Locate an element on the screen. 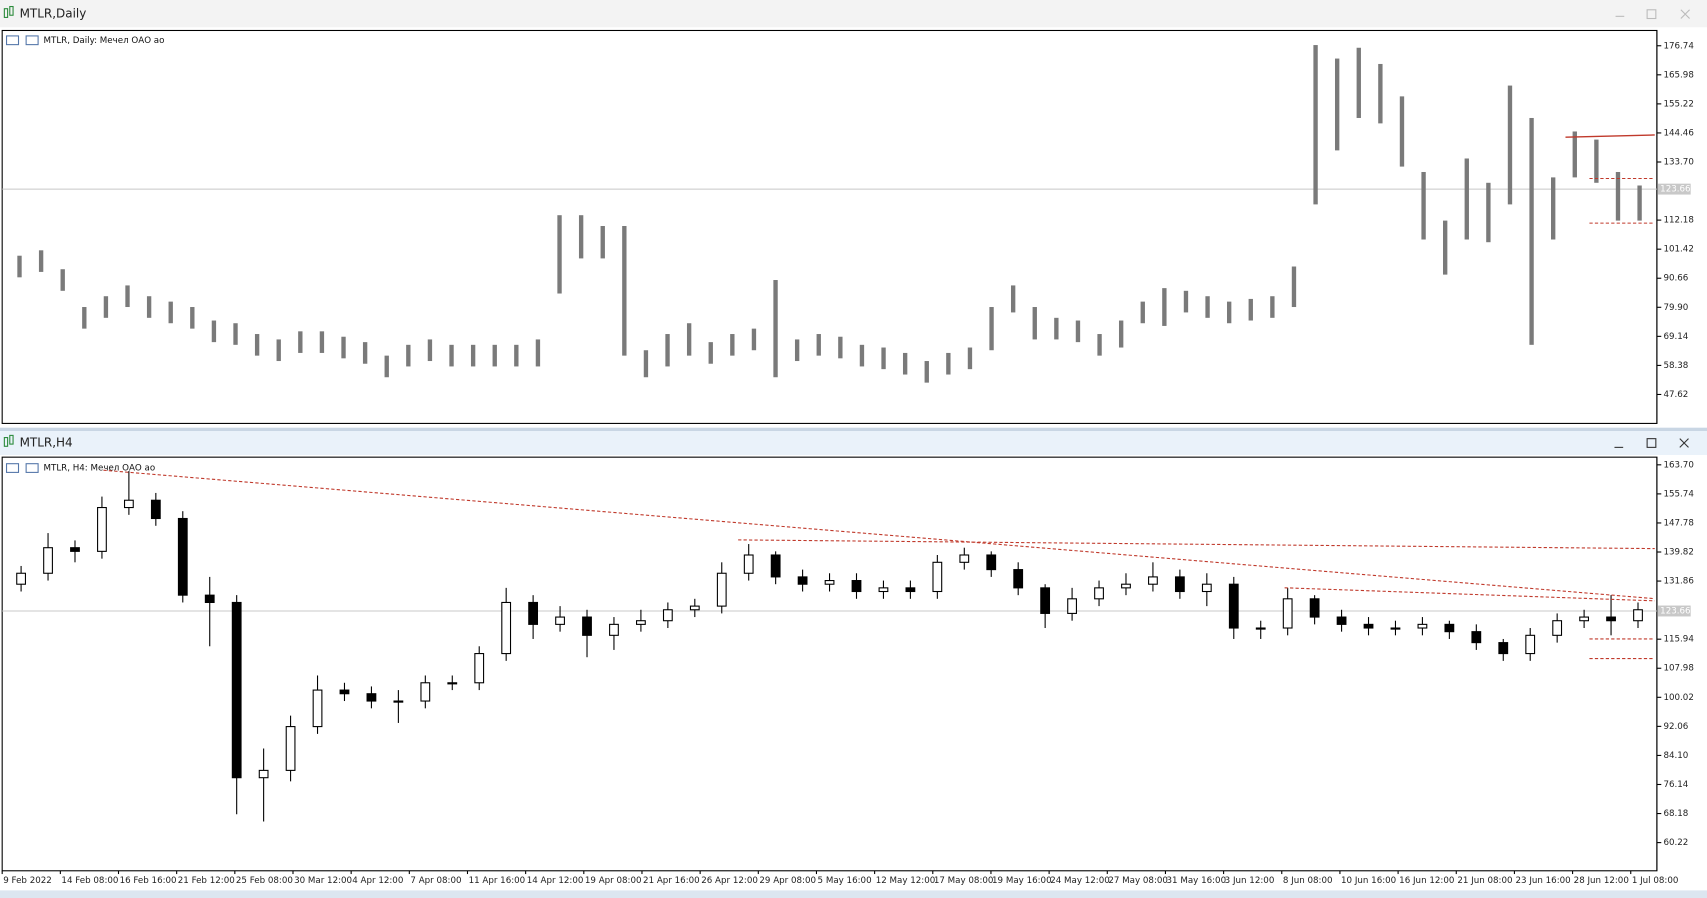 Image resolution: width=1707 pixels, height=898 pixels. chart-label: MTLR, Daily: Мечел ОАО ао is located at coordinates (104, 41).